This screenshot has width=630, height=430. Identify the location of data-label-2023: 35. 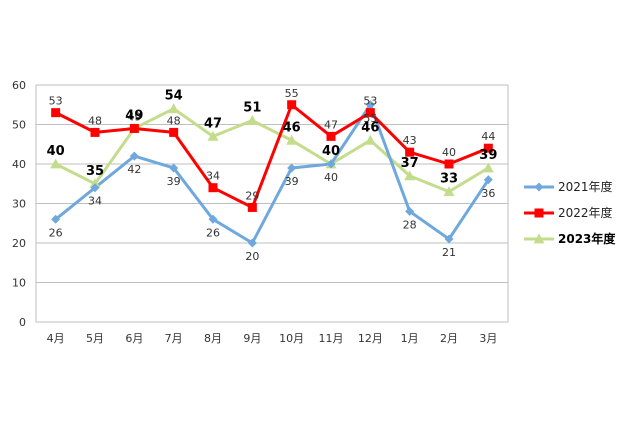
(95, 171).